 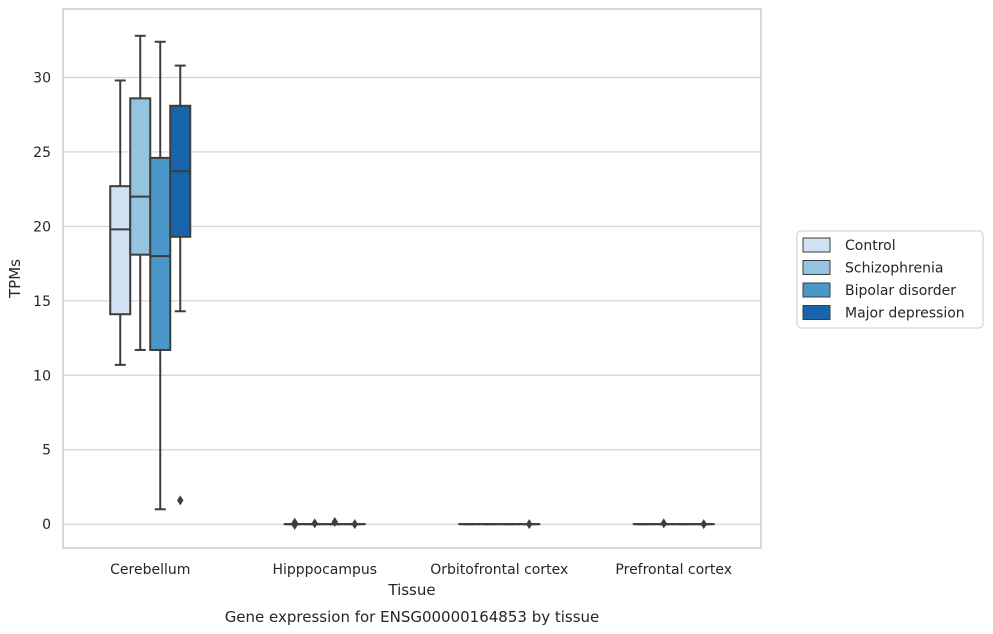 What do you see at coordinates (816, 312) in the screenshot?
I see `legend-swatch-major-depression` at bounding box center [816, 312].